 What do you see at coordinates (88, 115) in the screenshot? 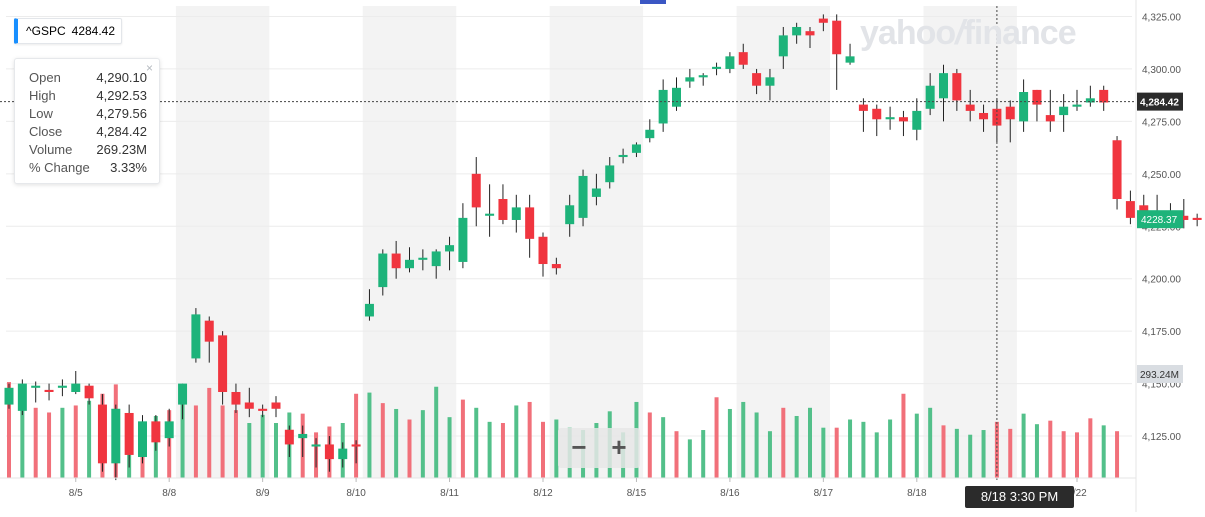
I see `tooltip-row-low: Low 4,279.56` at bounding box center [88, 115].